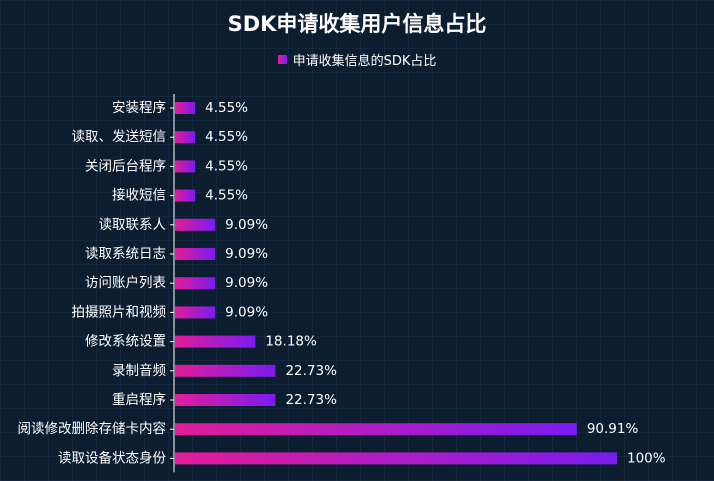 The height and width of the screenshot is (481, 714). What do you see at coordinates (291, 342) in the screenshot?
I see `value-label: 18.18%` at bounding box center [291, 342].